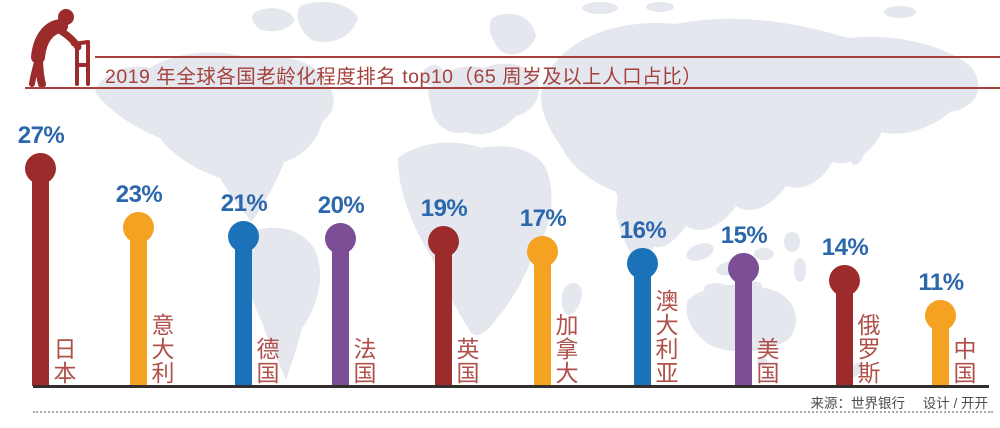  Describe the element at coordinates (363, 361) in the screenshot. I see `bar-country-label: 法国` at that location.